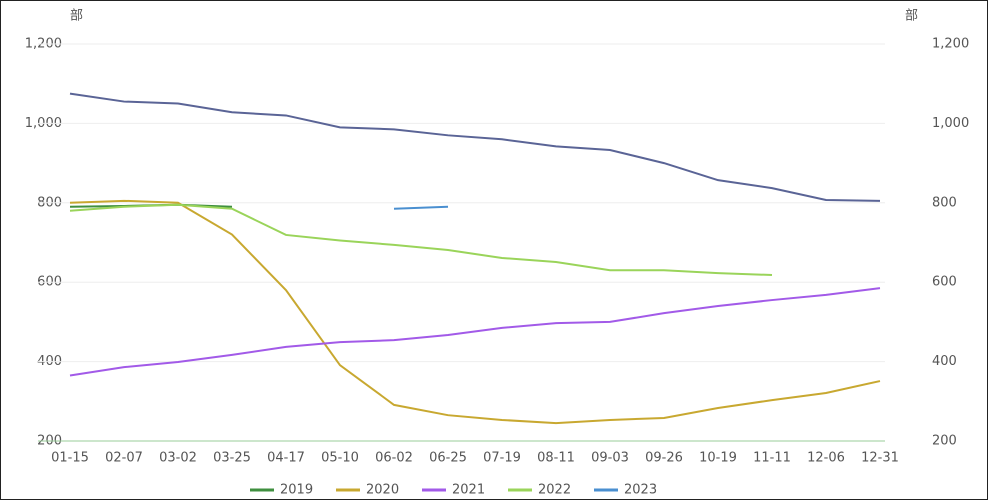 This screenshot has width=988, height=500. I want to click on x-tick-label: 11-11, so click(772, 458).